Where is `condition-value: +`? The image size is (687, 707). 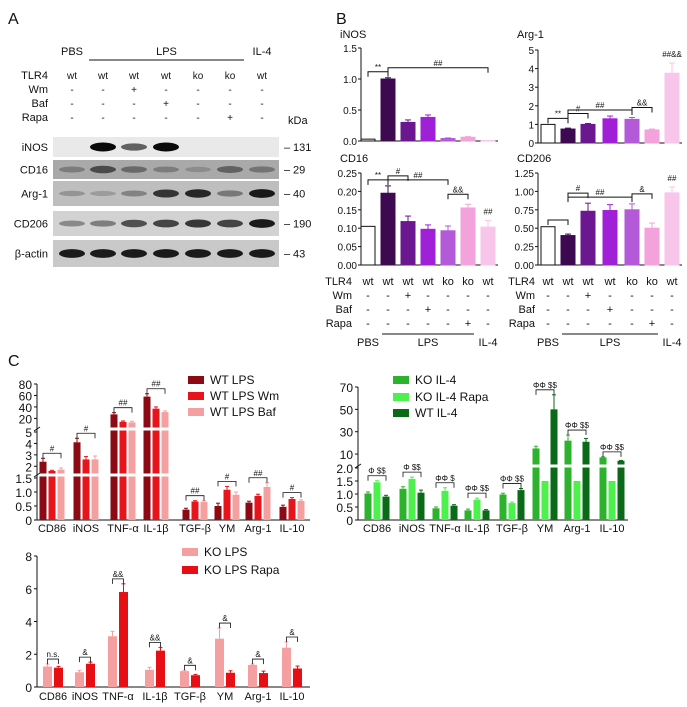
condition-value: + is located at coordinates (468, 324).